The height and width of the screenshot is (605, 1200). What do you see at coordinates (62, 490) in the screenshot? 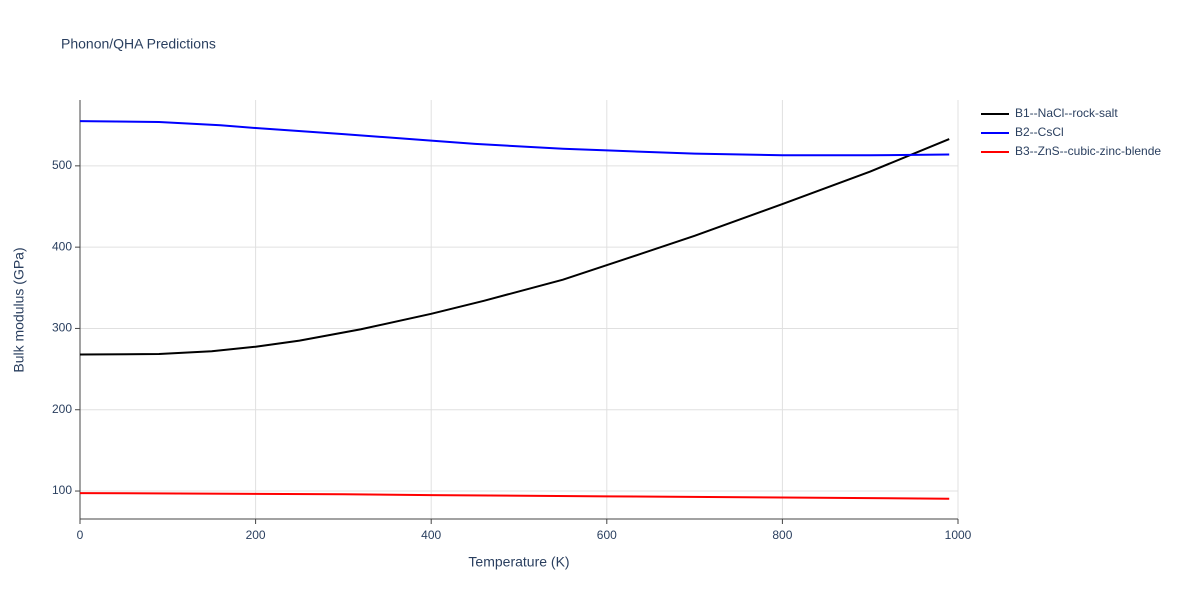
I see `y-tick-label: 100` at bounding box center [62, 490].